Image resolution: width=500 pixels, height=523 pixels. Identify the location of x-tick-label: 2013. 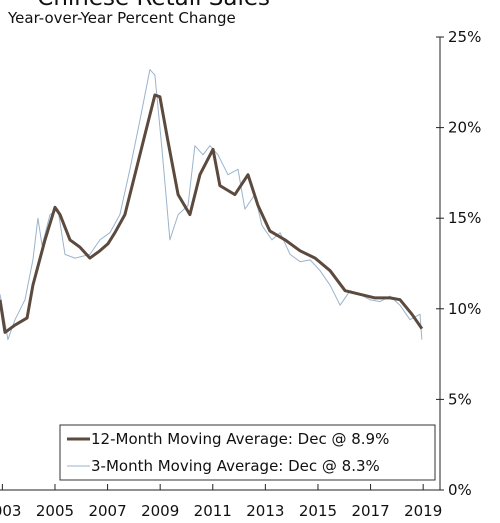
(265, 511).